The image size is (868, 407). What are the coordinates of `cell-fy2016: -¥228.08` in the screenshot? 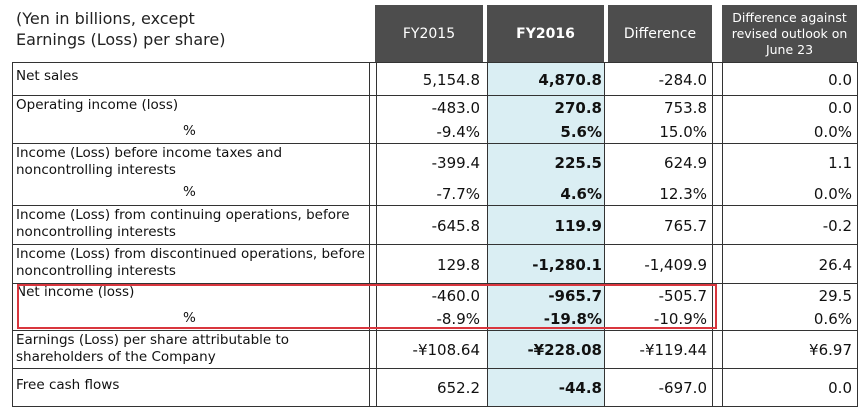 It's located at (564, 350).